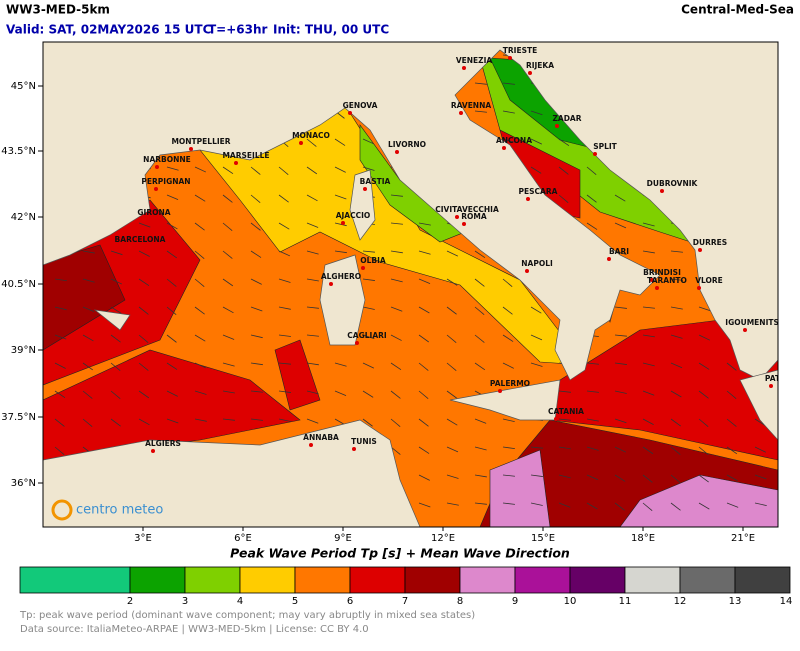 Image resolution: width=800 pixels, height=651 pixels. I want to click on lat-label: 45°N, so click(23, 86).